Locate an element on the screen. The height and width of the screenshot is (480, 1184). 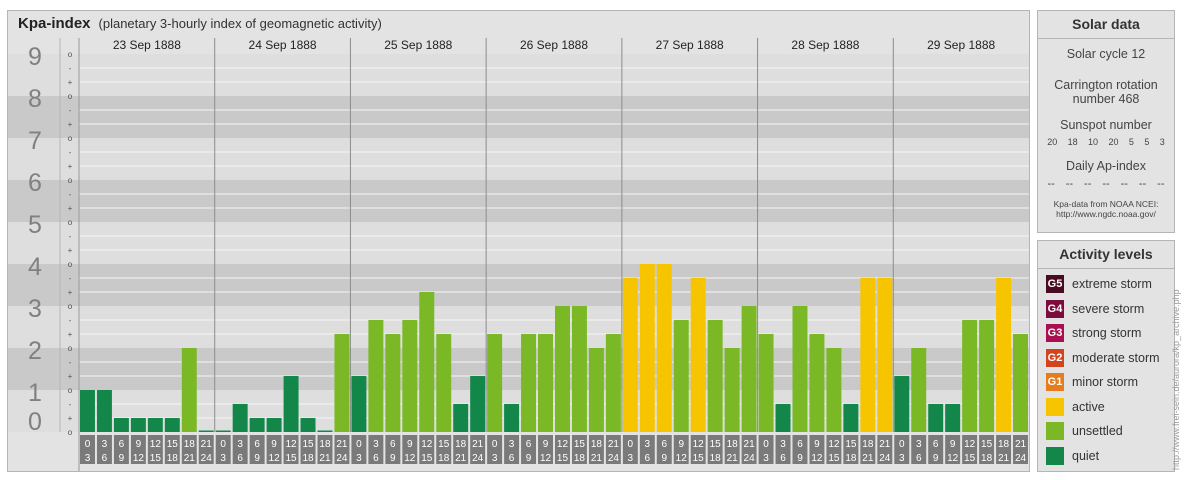
day-label: 24 Sep 1888 is located at coordinates (283, 45).